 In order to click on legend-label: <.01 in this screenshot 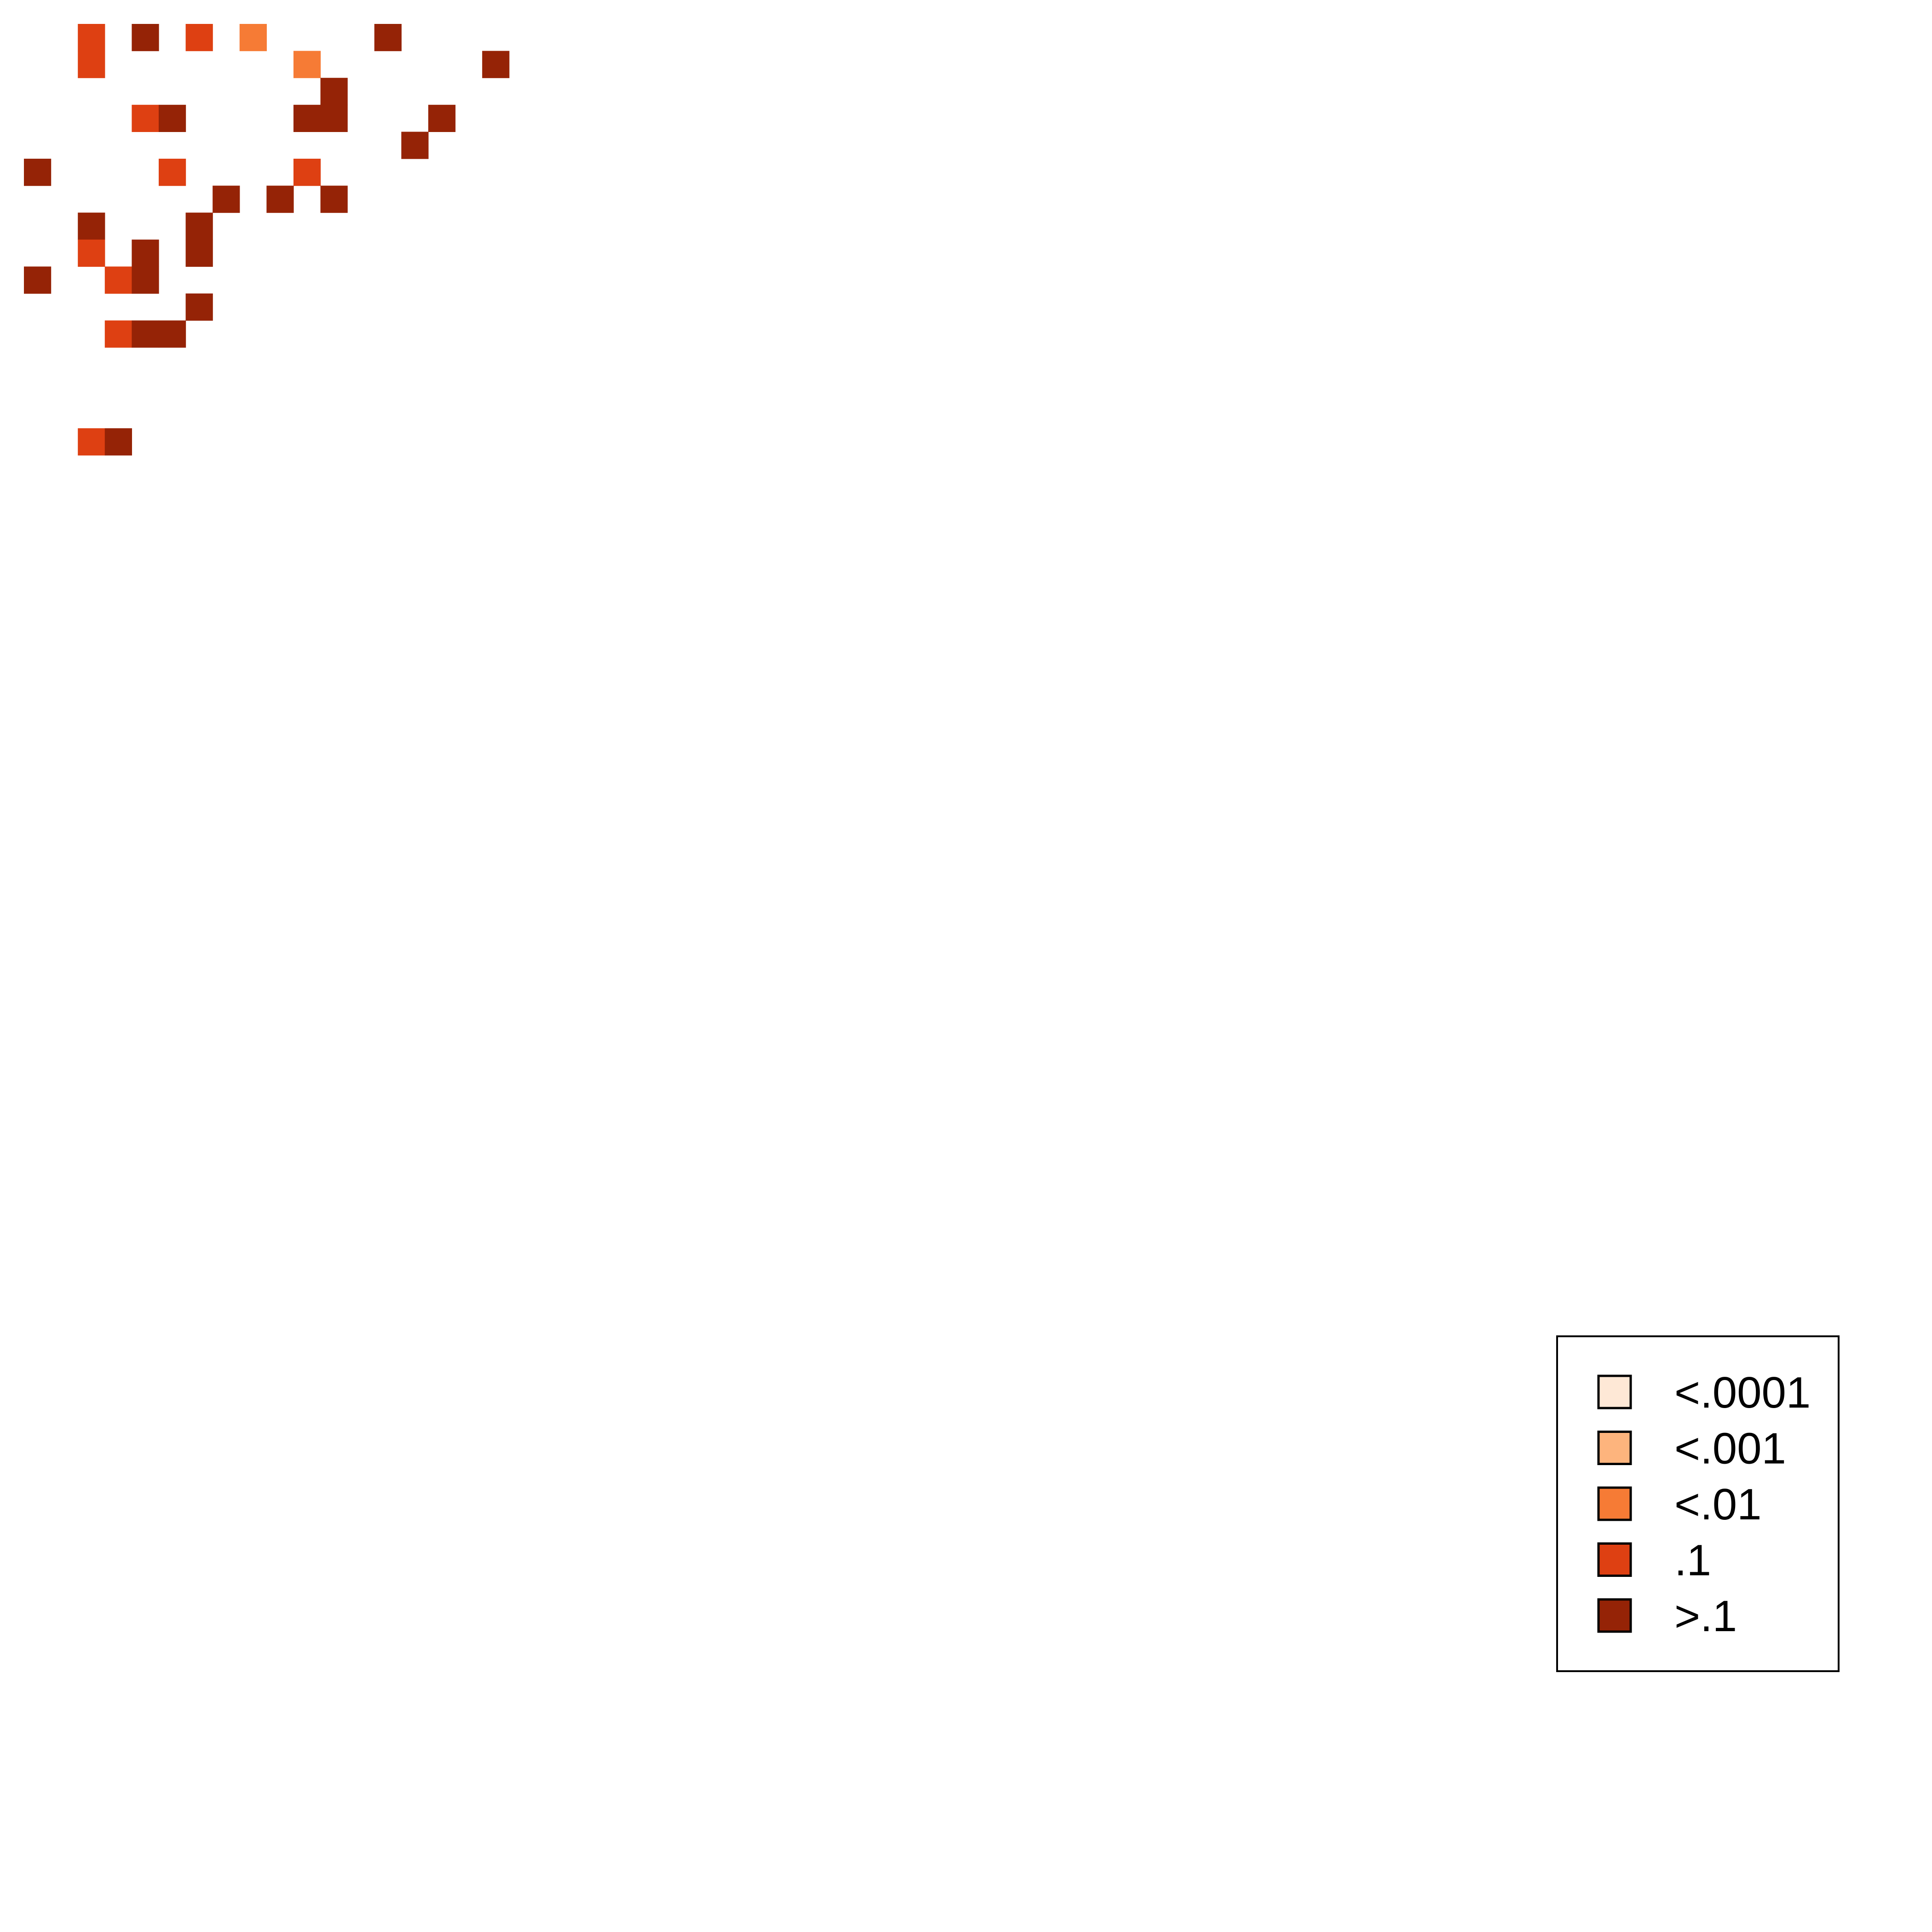, I will do `click(1718, 1504)`.